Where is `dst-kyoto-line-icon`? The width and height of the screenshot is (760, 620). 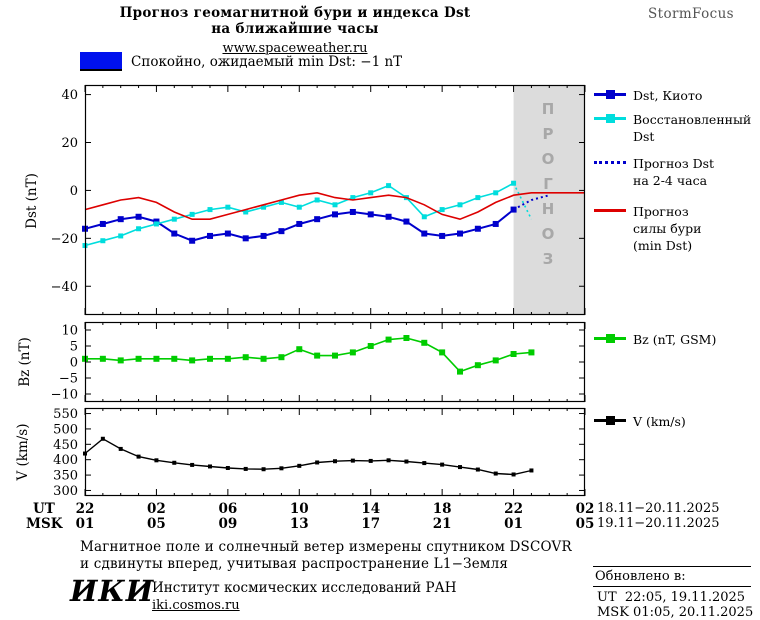 dst-kyoto-line-icon is located at coordinates (610, 95).